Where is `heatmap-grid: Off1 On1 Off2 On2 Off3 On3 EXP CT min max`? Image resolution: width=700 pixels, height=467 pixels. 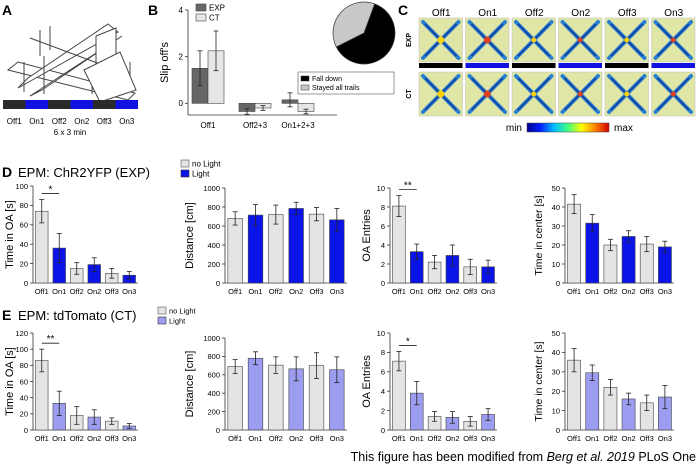
heatmap-grid: Off1 On1 Off2 On2 Off3 On3 EXP CT min max is located at coordinates (551, 71).